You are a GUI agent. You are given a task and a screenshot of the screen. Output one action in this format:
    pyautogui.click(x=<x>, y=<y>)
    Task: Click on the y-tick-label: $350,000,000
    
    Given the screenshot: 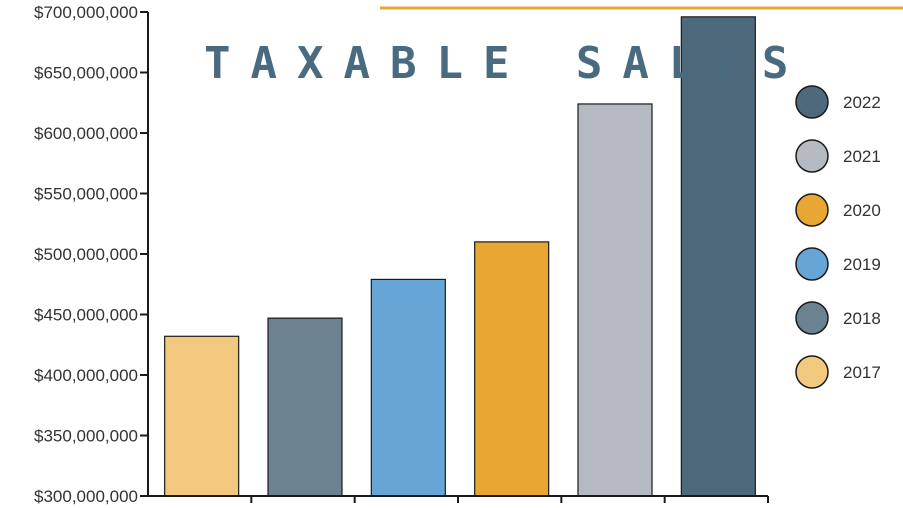 What is the action you would take?
    pyautogui.click(x=86, y=436)
    